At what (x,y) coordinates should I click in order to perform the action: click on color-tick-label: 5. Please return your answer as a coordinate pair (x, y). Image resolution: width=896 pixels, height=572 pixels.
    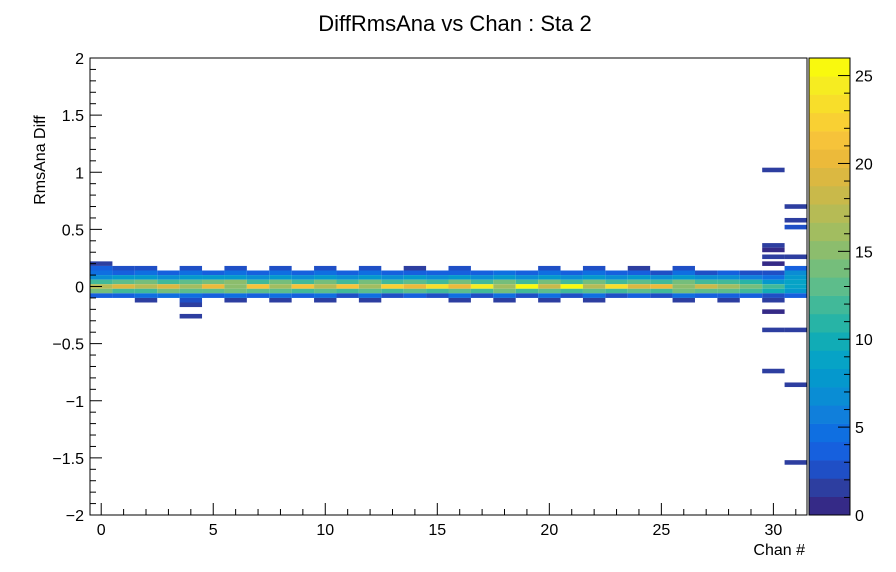
    Looking at the image, I should click on (859, 428).